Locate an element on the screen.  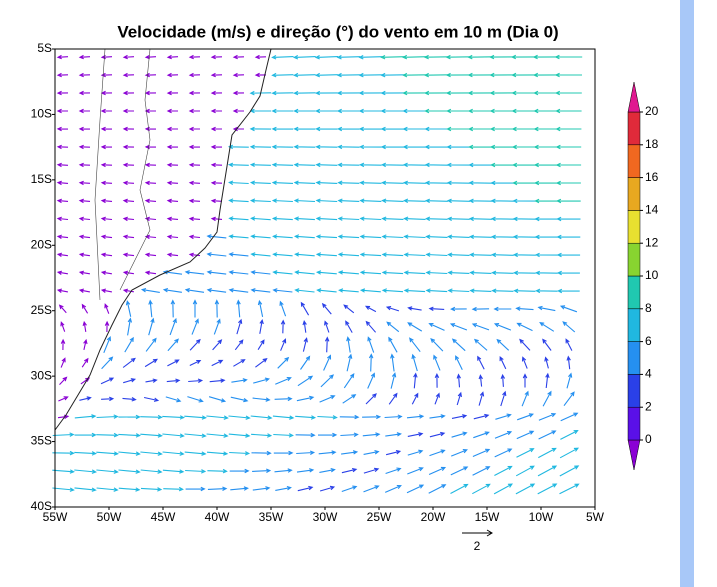
colorbar-label: 16 is located at coordinates (652, 177).